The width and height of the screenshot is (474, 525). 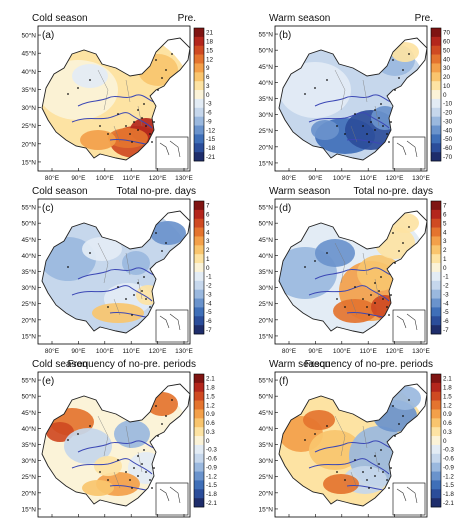 What do you see at coordinates (447, 432) in the screenshot?
I see `colorbar-tick-label: 0.3` at bounding box center [447, 432].